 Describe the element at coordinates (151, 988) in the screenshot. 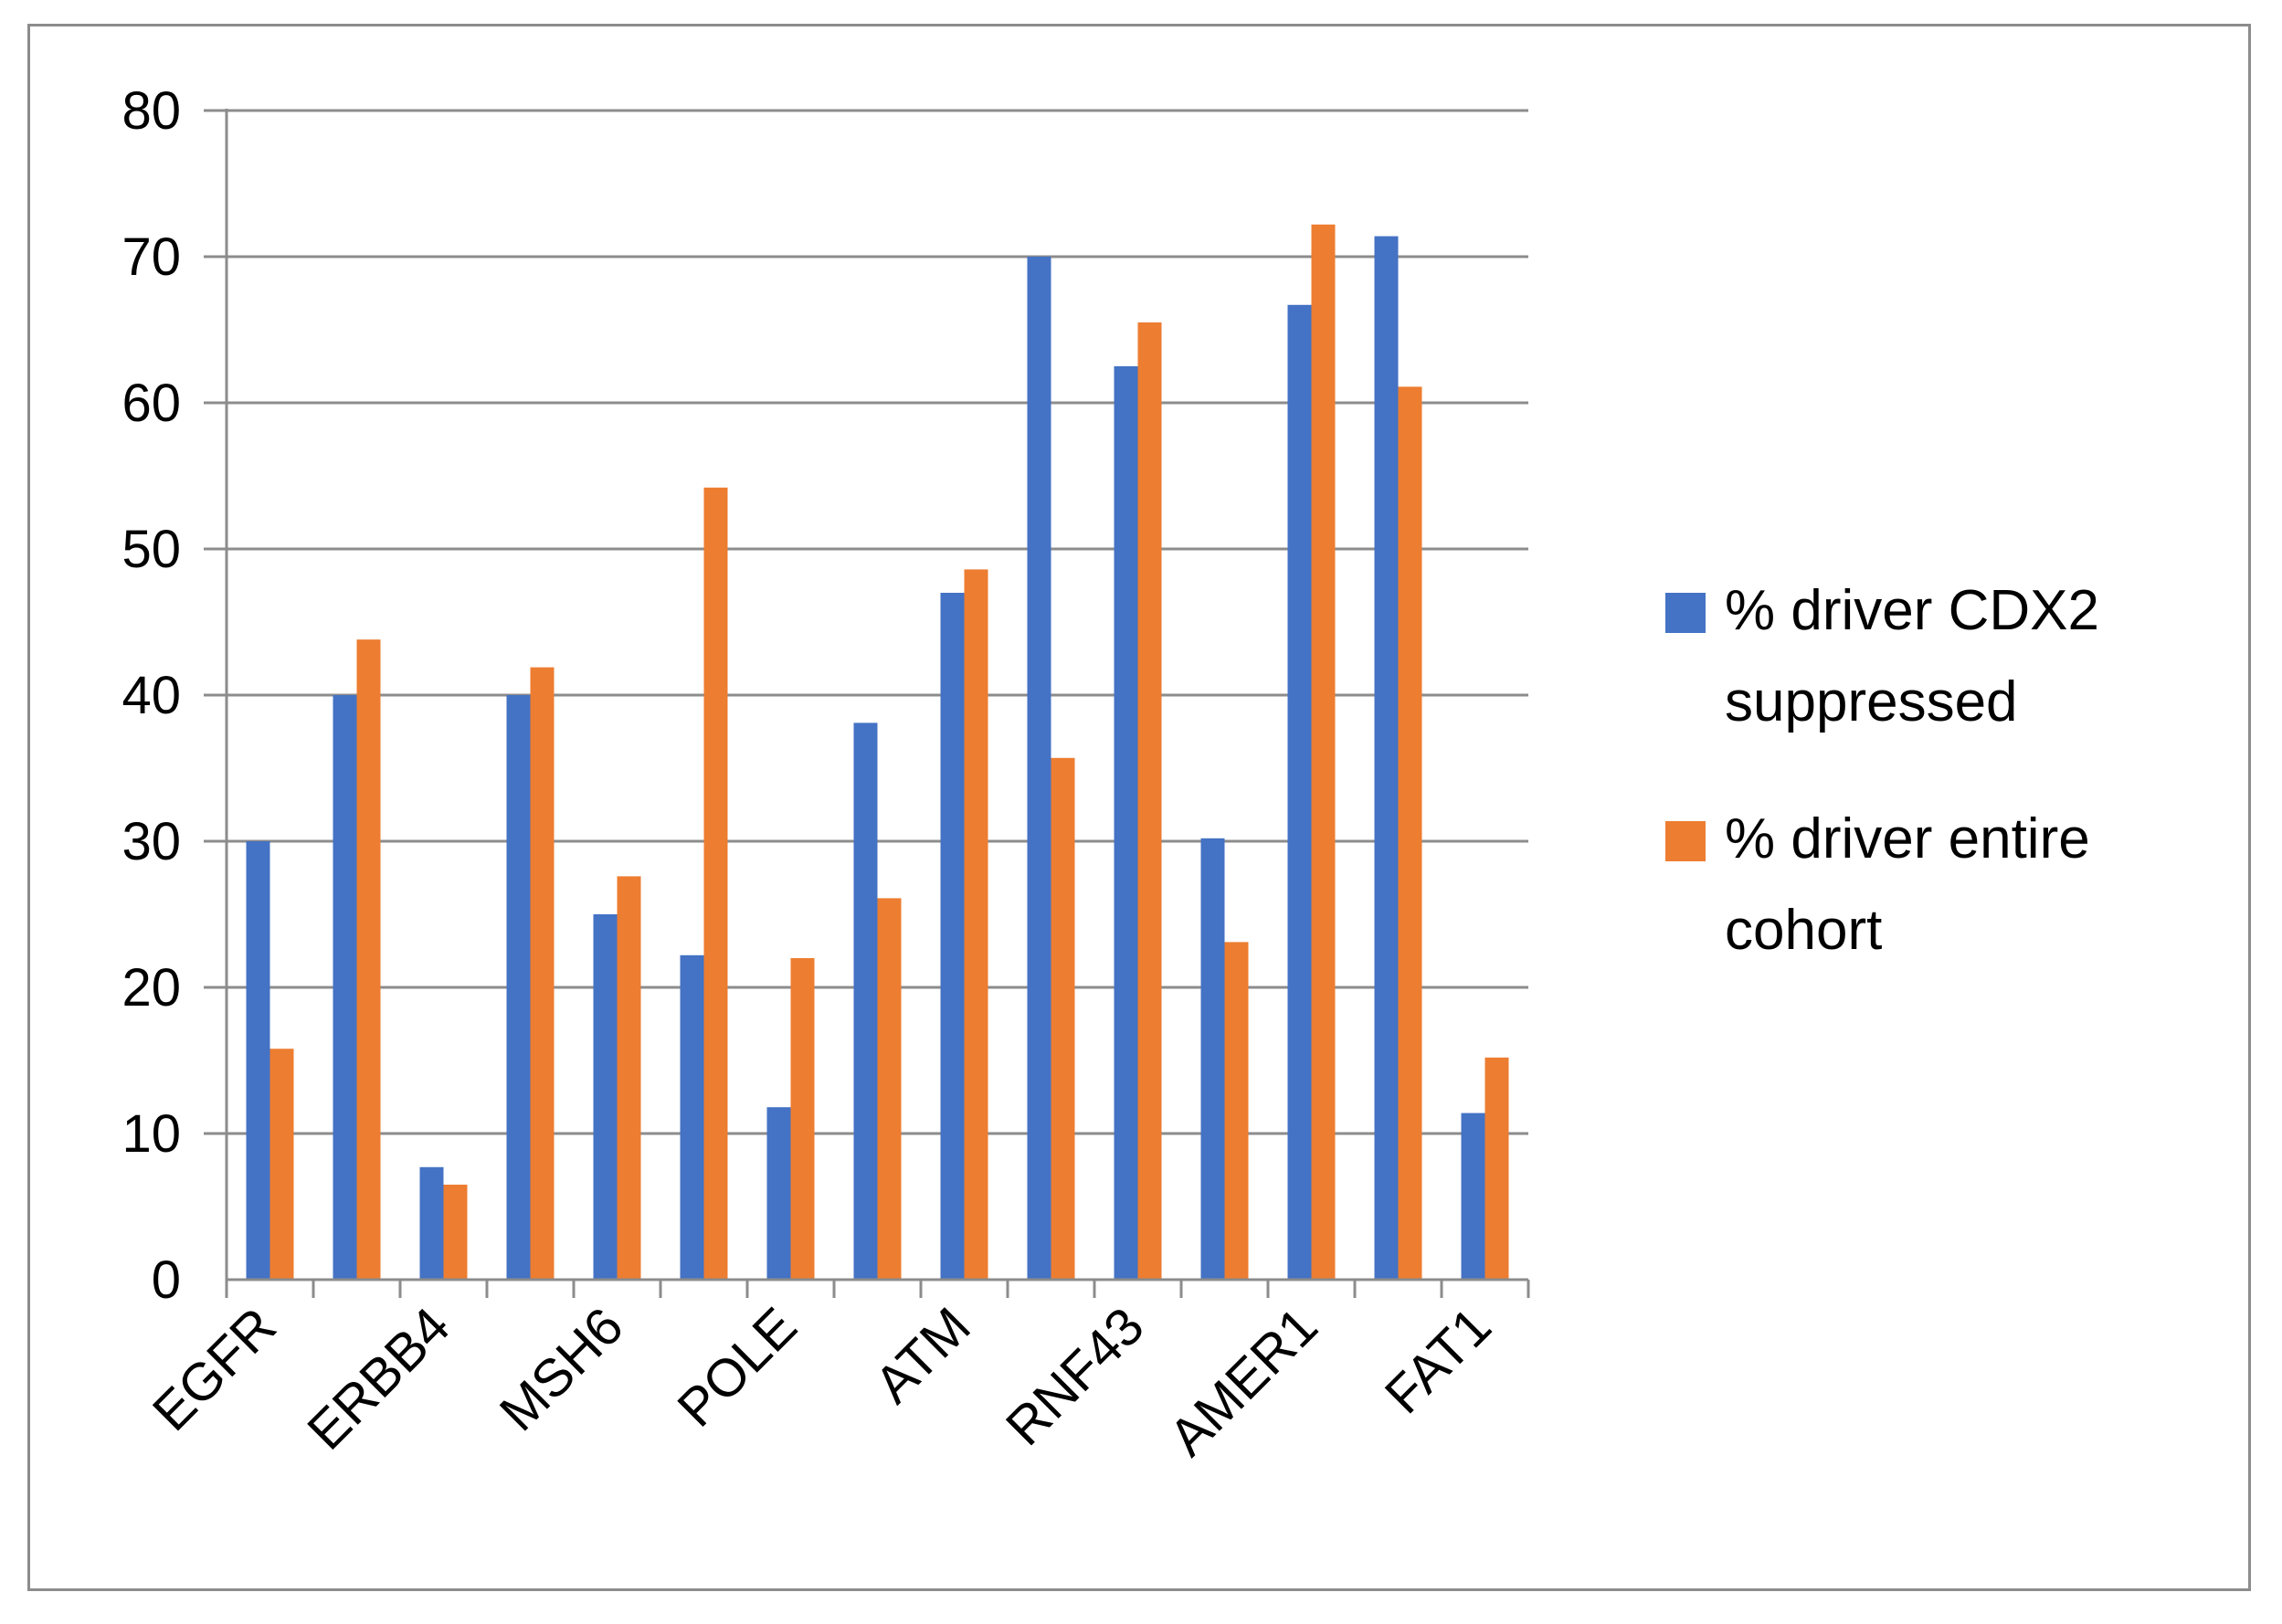

I see `y-tick-label: 20` at that location.